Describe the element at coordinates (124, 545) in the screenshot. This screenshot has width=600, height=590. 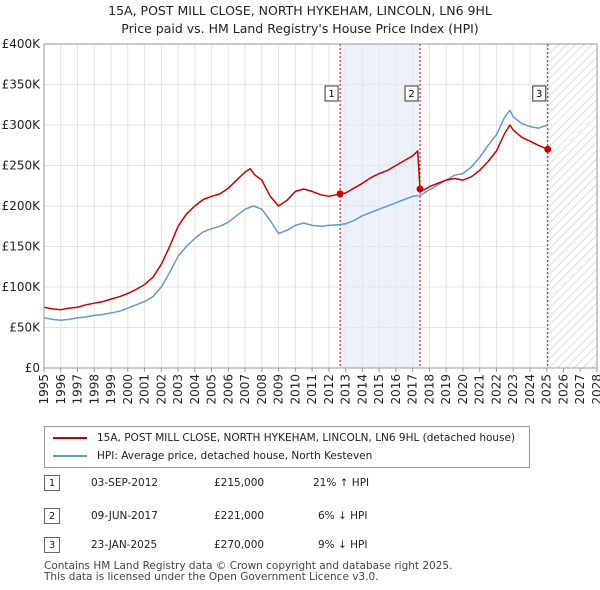
I see `transaction-date: 23-JAN-2025` at that location.